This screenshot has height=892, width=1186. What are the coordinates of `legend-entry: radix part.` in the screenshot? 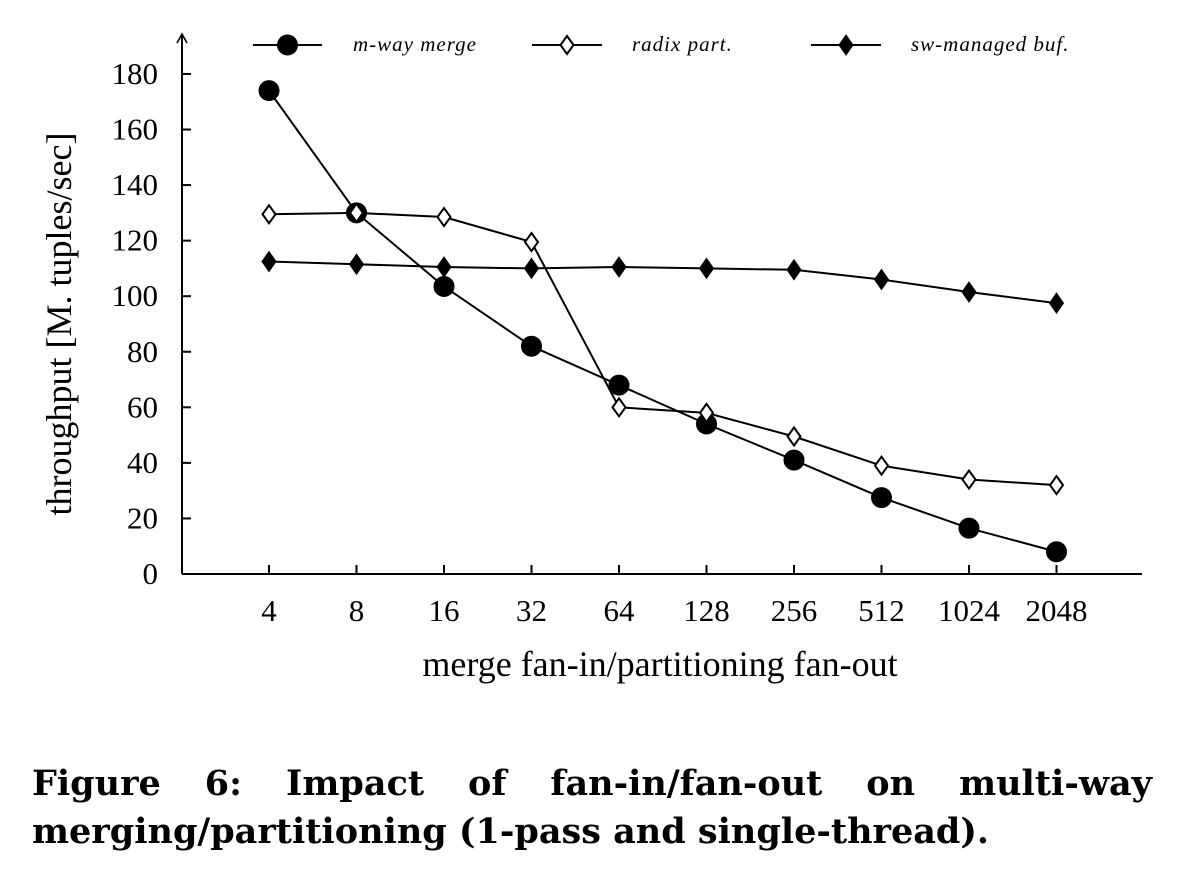 It's located at (632, 44).